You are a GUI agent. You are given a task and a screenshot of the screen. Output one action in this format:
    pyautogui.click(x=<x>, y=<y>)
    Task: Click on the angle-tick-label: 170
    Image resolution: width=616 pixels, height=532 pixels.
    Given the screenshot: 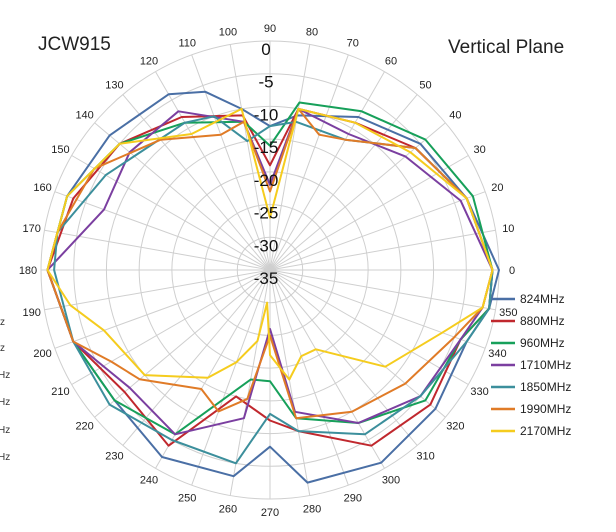 What is the action you would take?
    pyautogui.click(x=31, y=229)
    